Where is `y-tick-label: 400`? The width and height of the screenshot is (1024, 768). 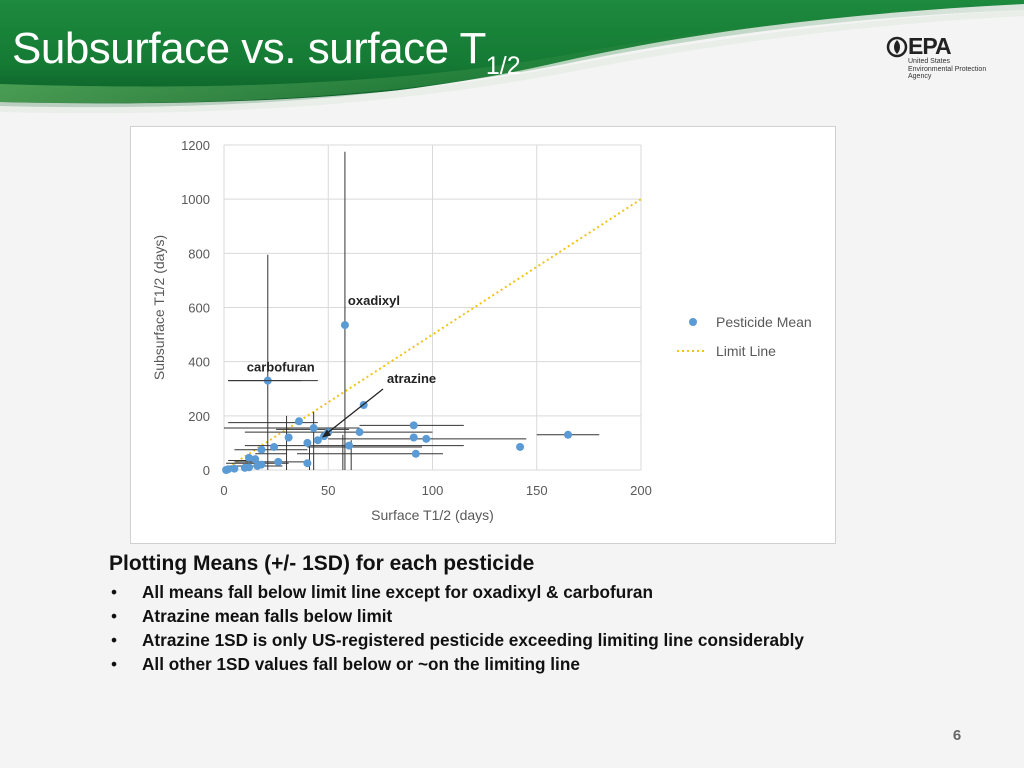 y-tick-label: 400 is located at coordinates (199, 362).